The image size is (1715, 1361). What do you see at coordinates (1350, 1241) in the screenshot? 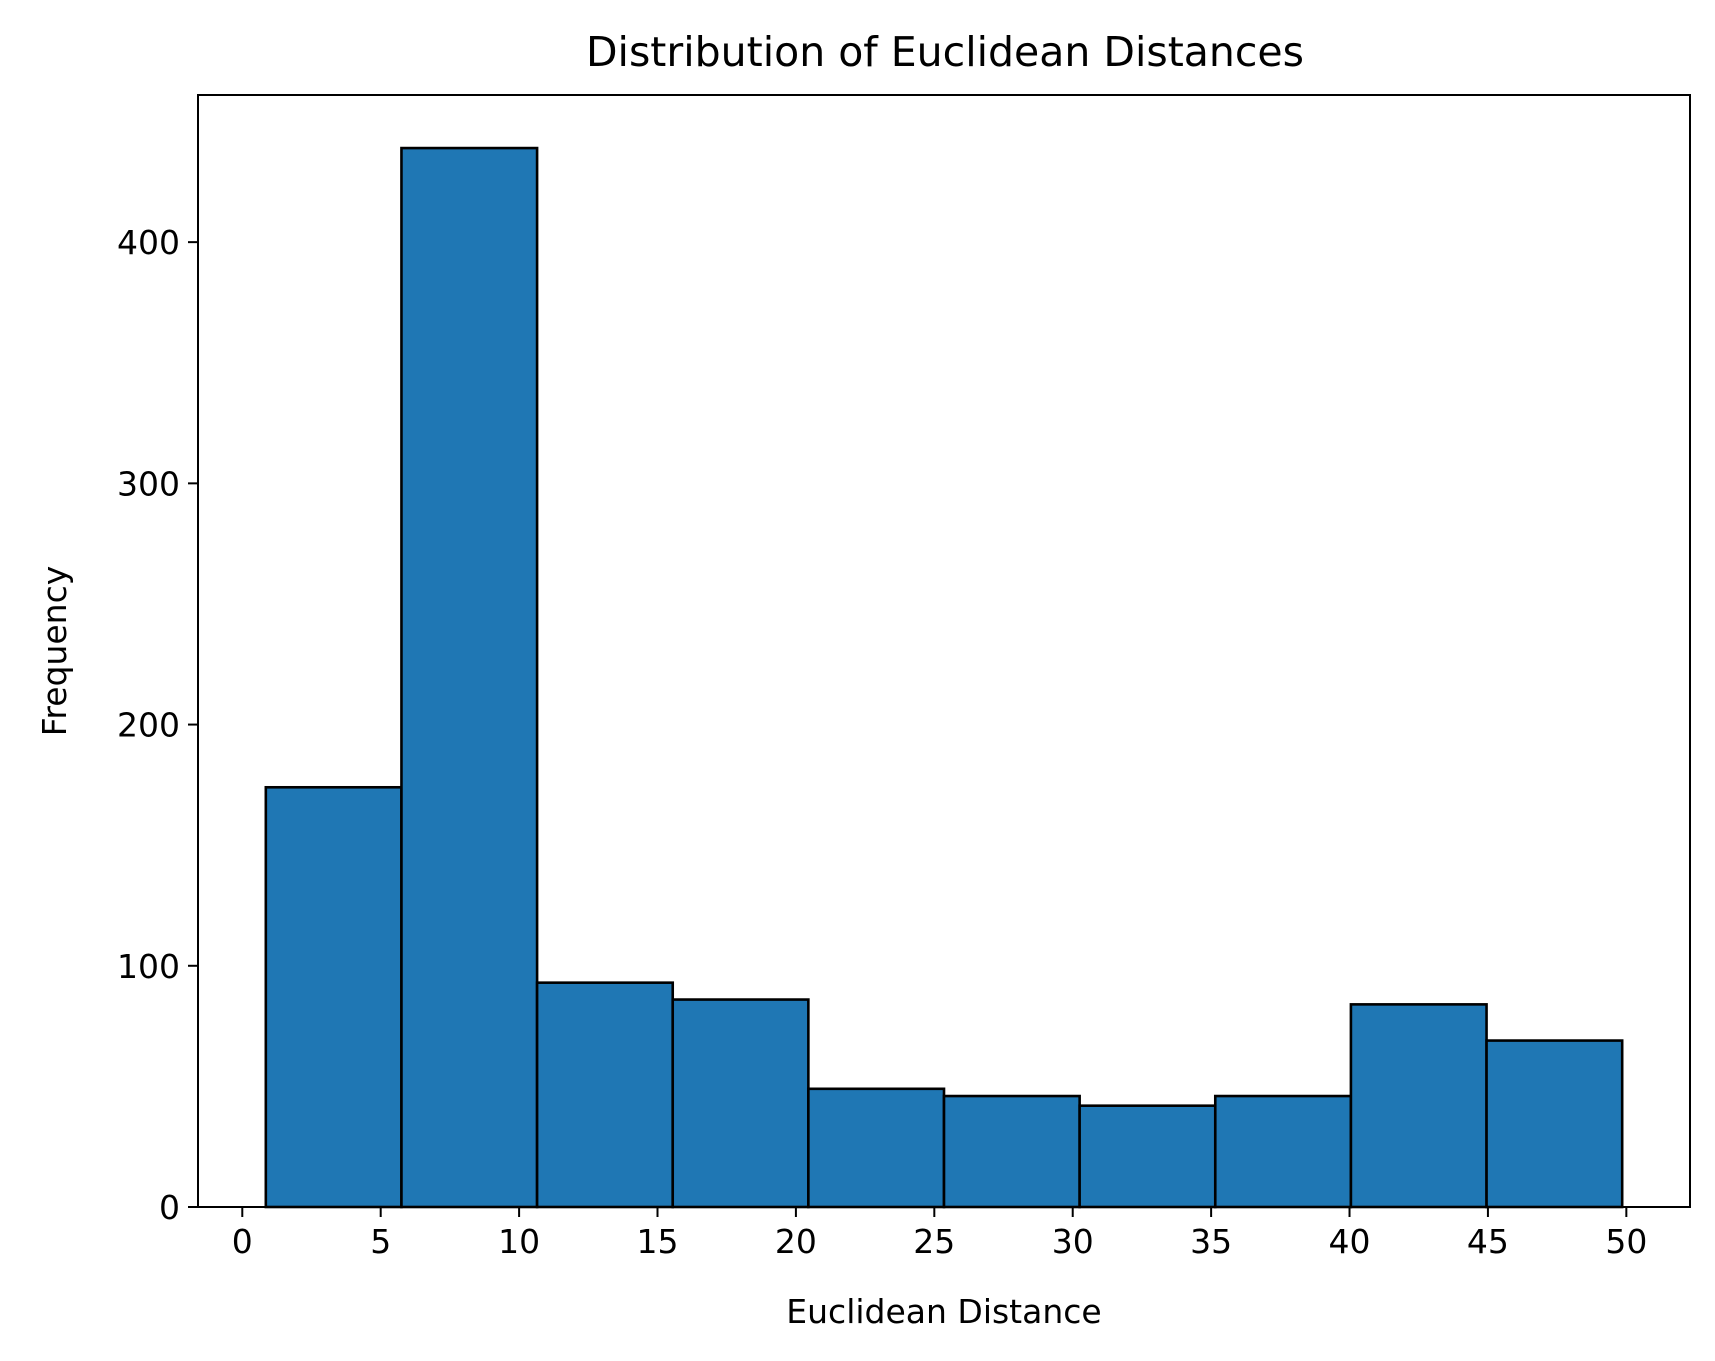
I see `x-tick-label: 40` at bounding box center [1350, 1241].